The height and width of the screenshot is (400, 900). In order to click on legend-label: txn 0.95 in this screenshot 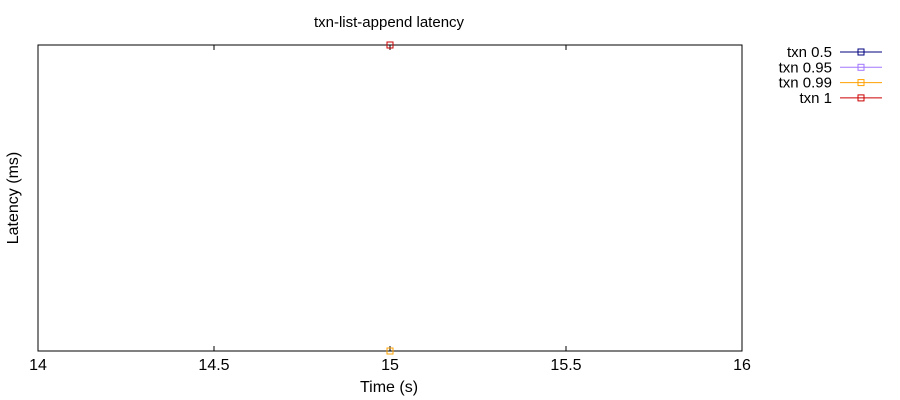, I will do `click(805, 67)`.